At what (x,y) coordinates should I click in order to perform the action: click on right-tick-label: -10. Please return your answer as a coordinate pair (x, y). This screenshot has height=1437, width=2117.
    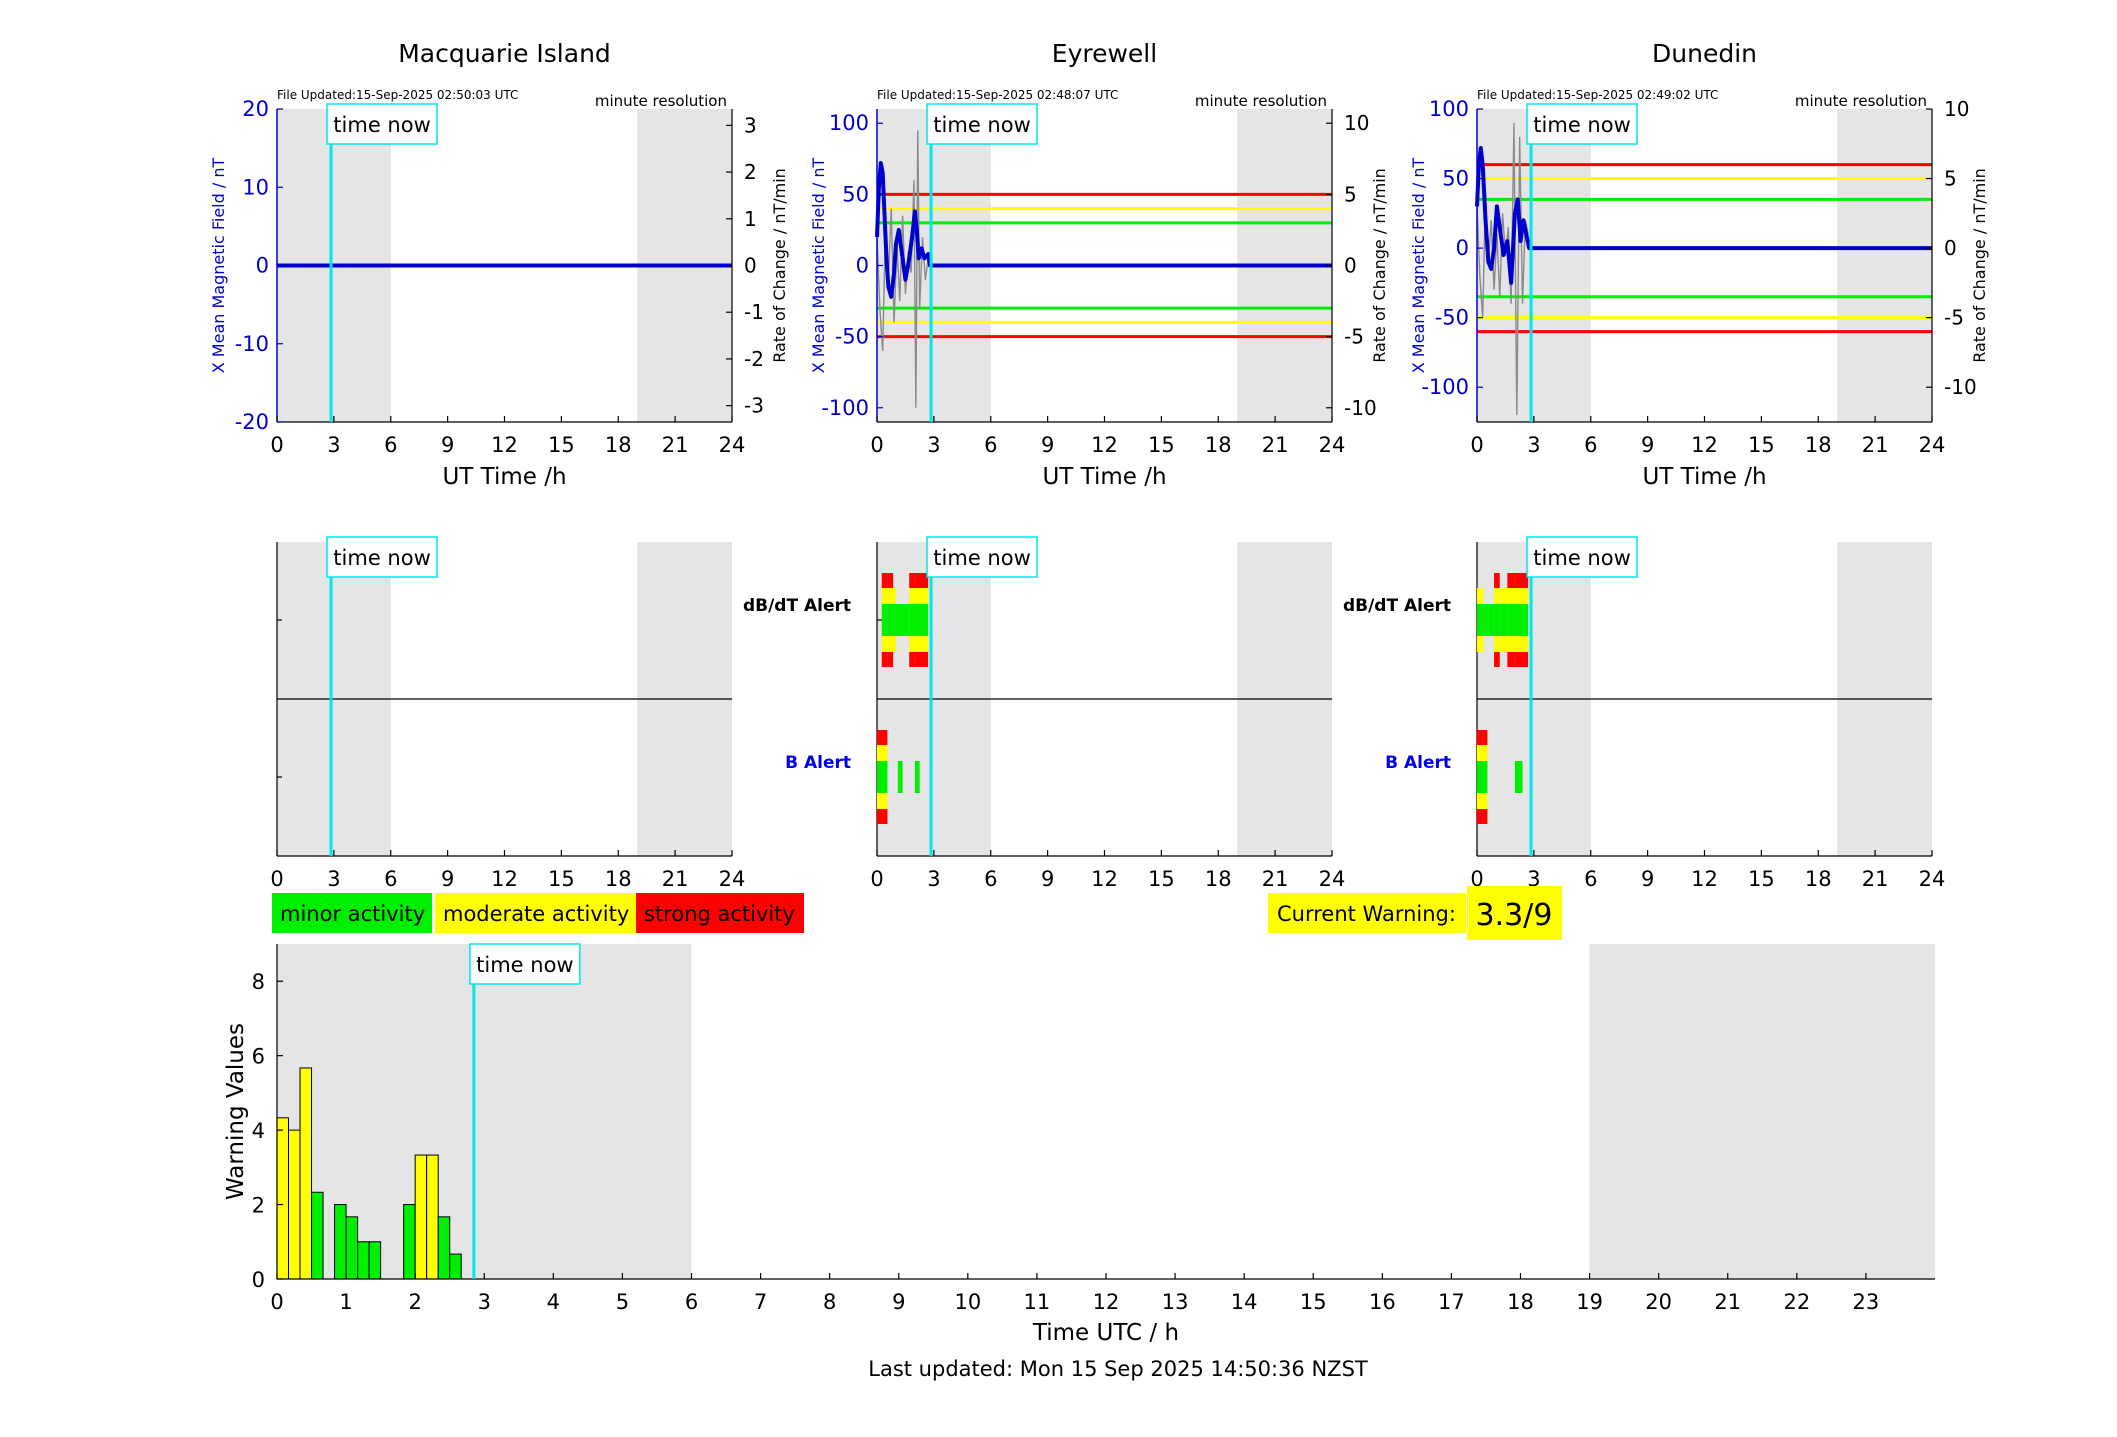
    Looking at the image, I should click on (1360, 408).